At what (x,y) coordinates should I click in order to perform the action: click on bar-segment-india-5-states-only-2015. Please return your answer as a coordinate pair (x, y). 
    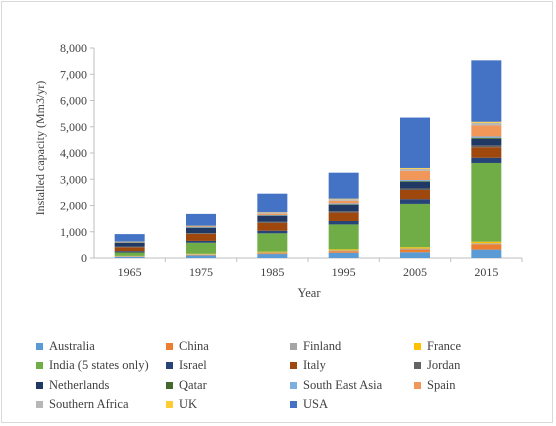
    Looking at the image, I should click on (486, 202).